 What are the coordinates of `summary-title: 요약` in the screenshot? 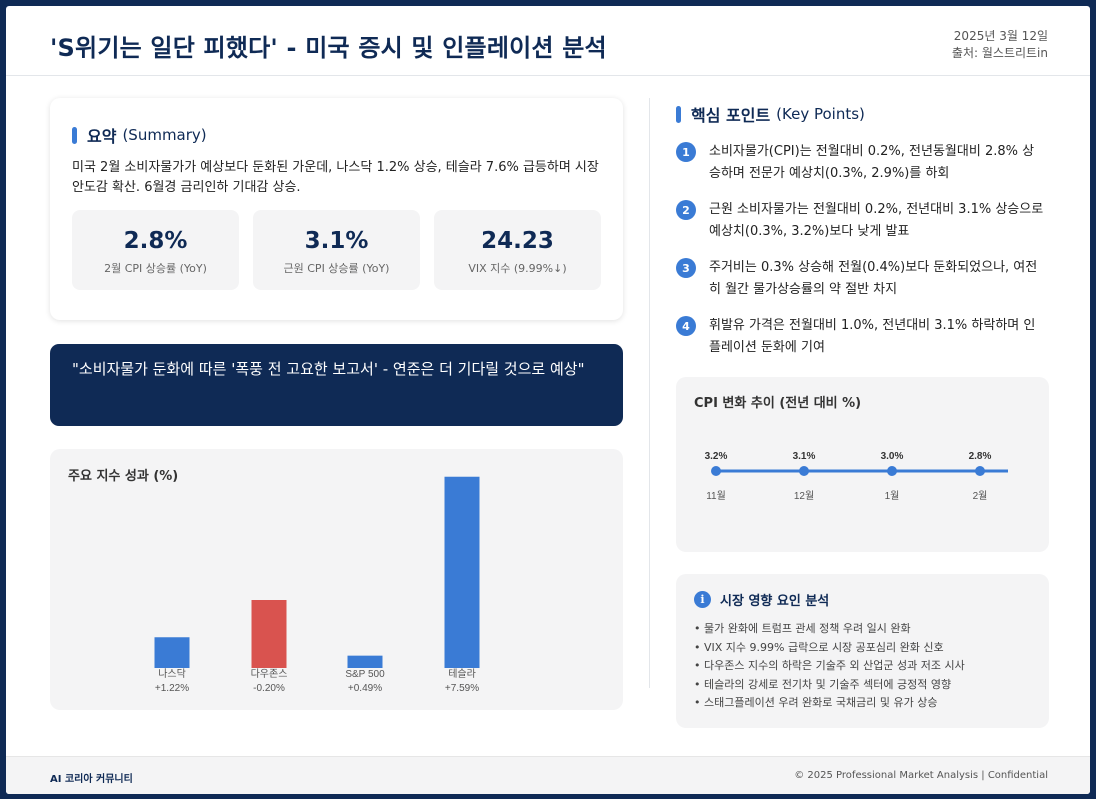 It's located at (102, 136).